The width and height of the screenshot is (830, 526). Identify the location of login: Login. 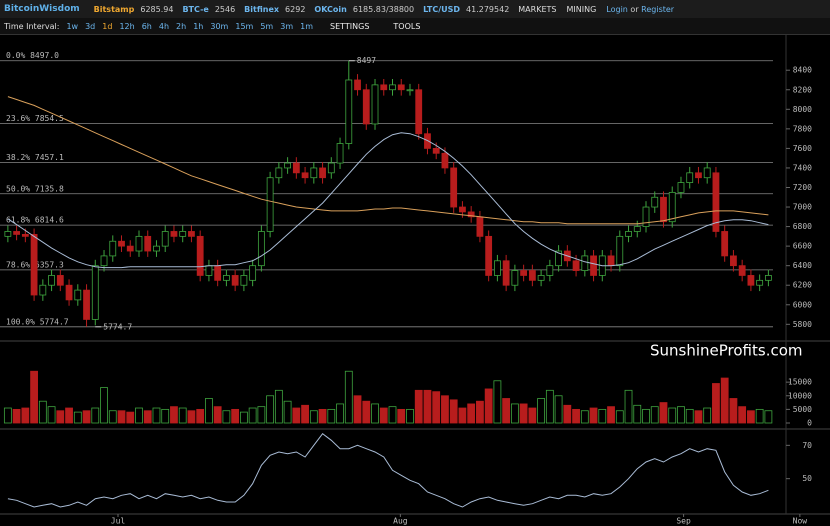
(617, 9).